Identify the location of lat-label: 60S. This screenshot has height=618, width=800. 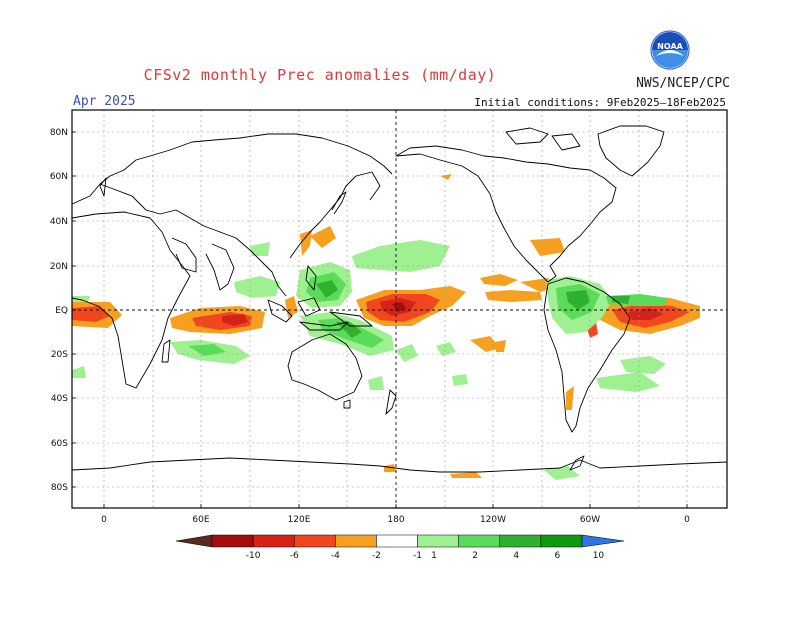
(59, 444).